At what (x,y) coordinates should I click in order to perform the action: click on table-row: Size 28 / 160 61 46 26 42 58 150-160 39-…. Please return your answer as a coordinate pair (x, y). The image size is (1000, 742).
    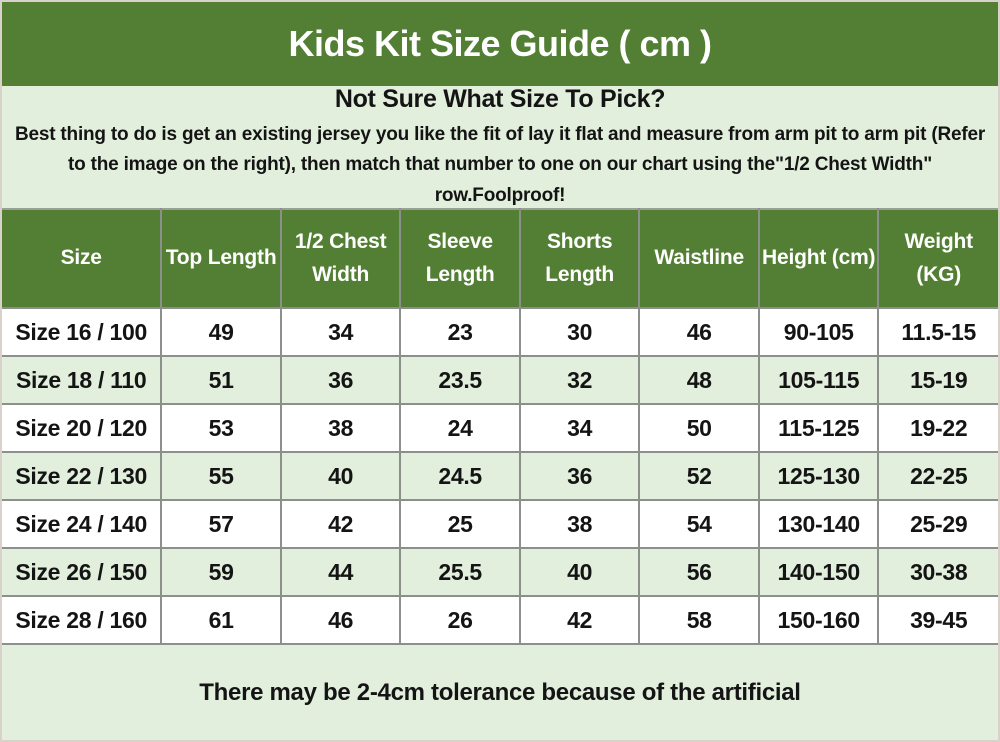
    Looking at the image, I should click on (500, 620).